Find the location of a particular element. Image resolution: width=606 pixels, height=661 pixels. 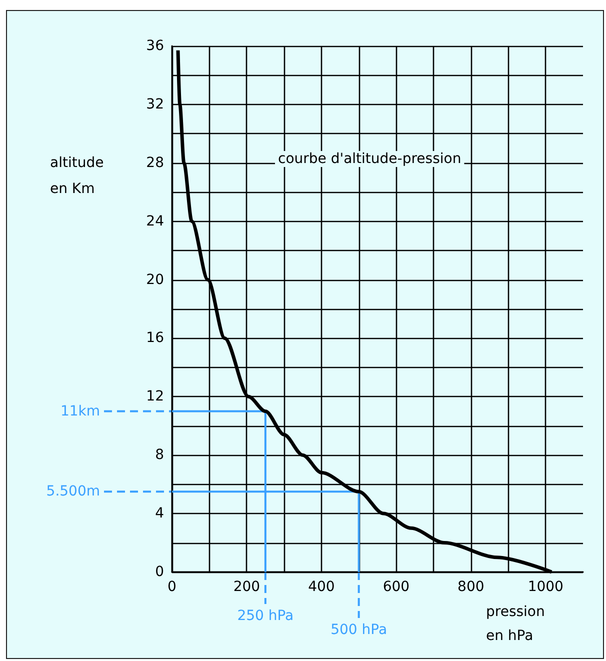

text: 5.500m is located at coordinates (73, 492).